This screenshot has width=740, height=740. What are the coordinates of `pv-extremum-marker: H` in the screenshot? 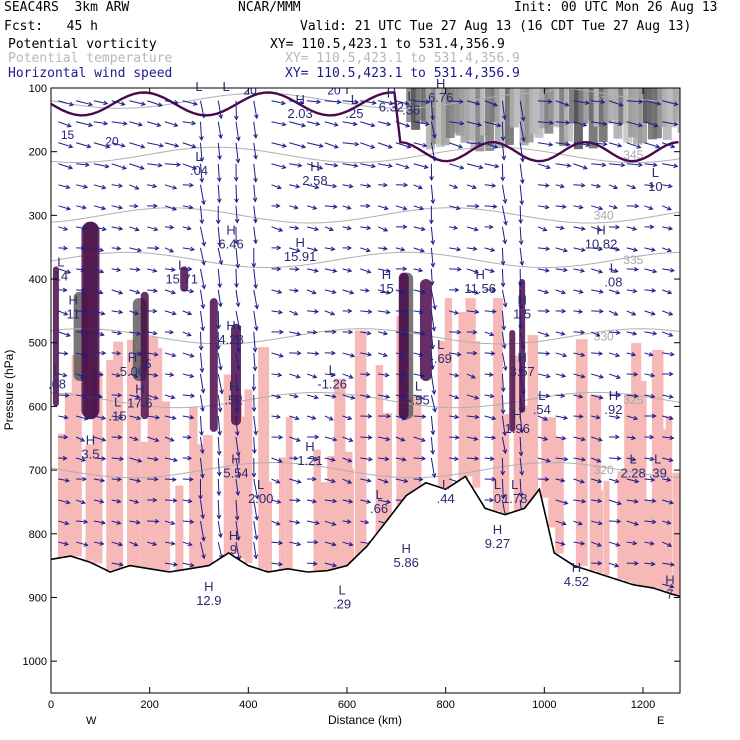 It's located at (299, 99).